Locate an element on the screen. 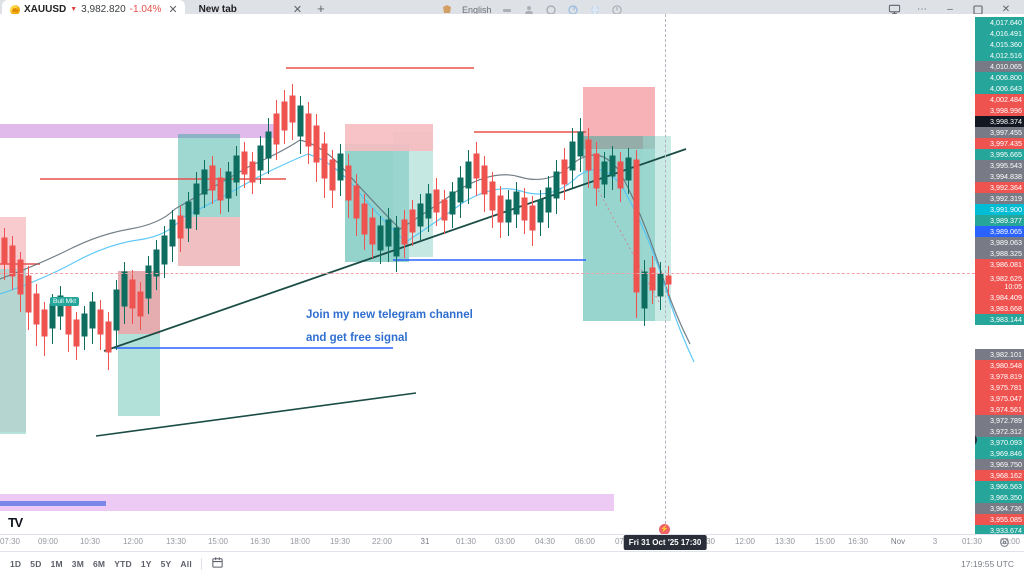  current-price-label: 3,982.625 10:05 is located at coordinates (999, 281).